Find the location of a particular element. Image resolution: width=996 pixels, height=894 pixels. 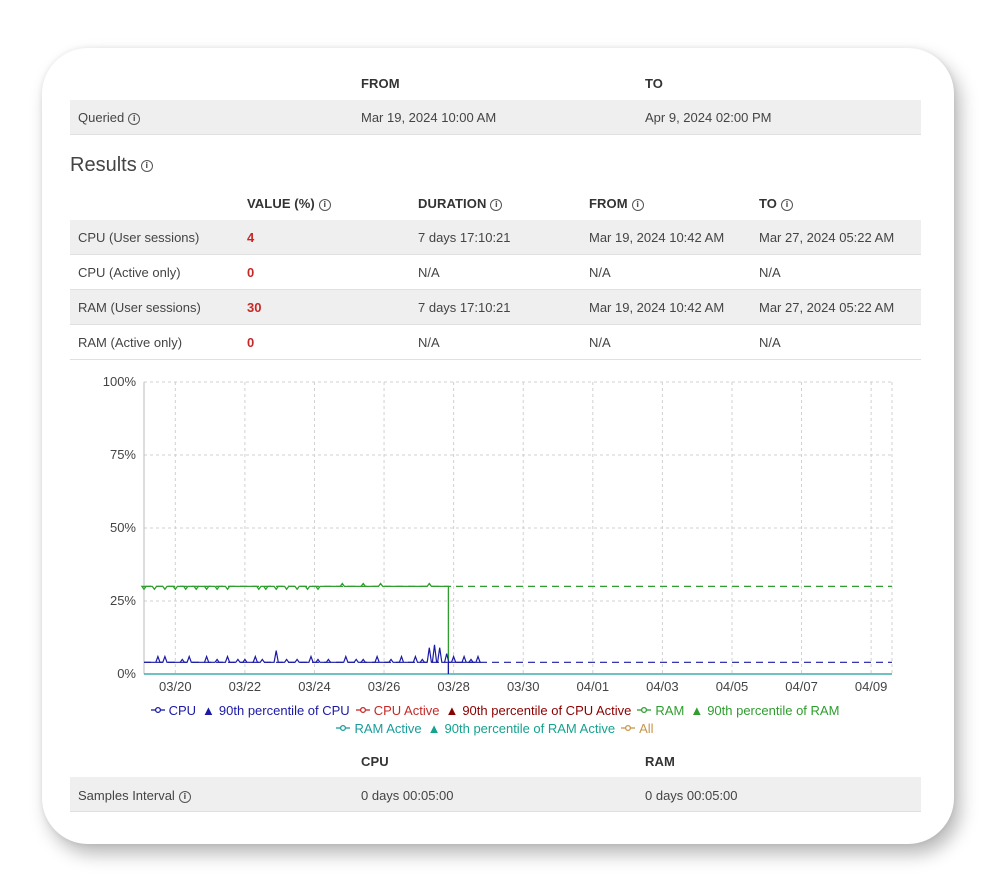

legend-item: CPU is located at coordinates (173, 710).